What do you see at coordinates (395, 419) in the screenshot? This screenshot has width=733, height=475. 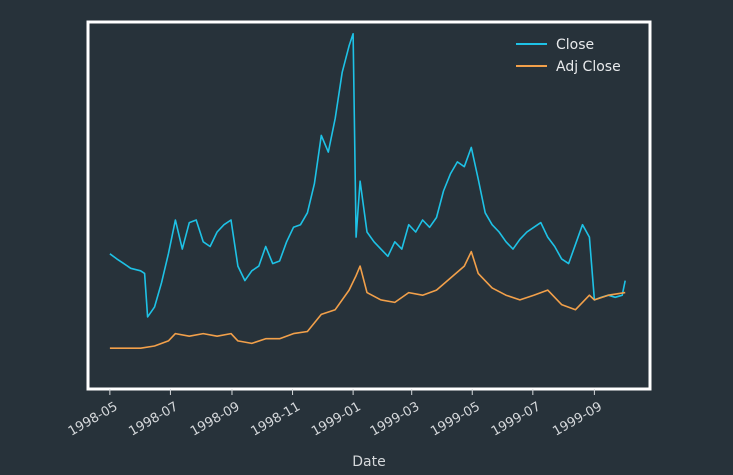 I see `x-tick-label: 1999-03` at bounding box center [395, 419].